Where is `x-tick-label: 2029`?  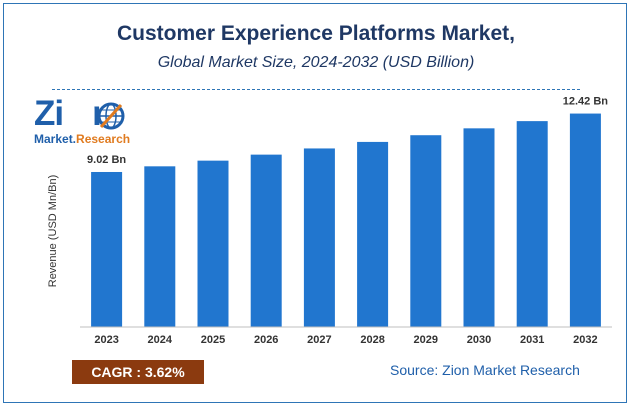 x-tick-label: 2029 is located at coordinates (426, 340).